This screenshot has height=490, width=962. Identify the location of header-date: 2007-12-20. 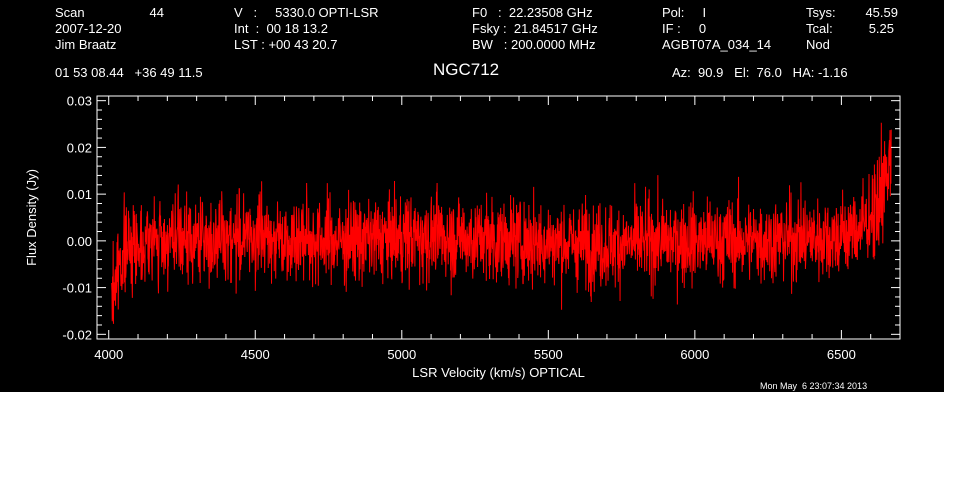
(88, 28).